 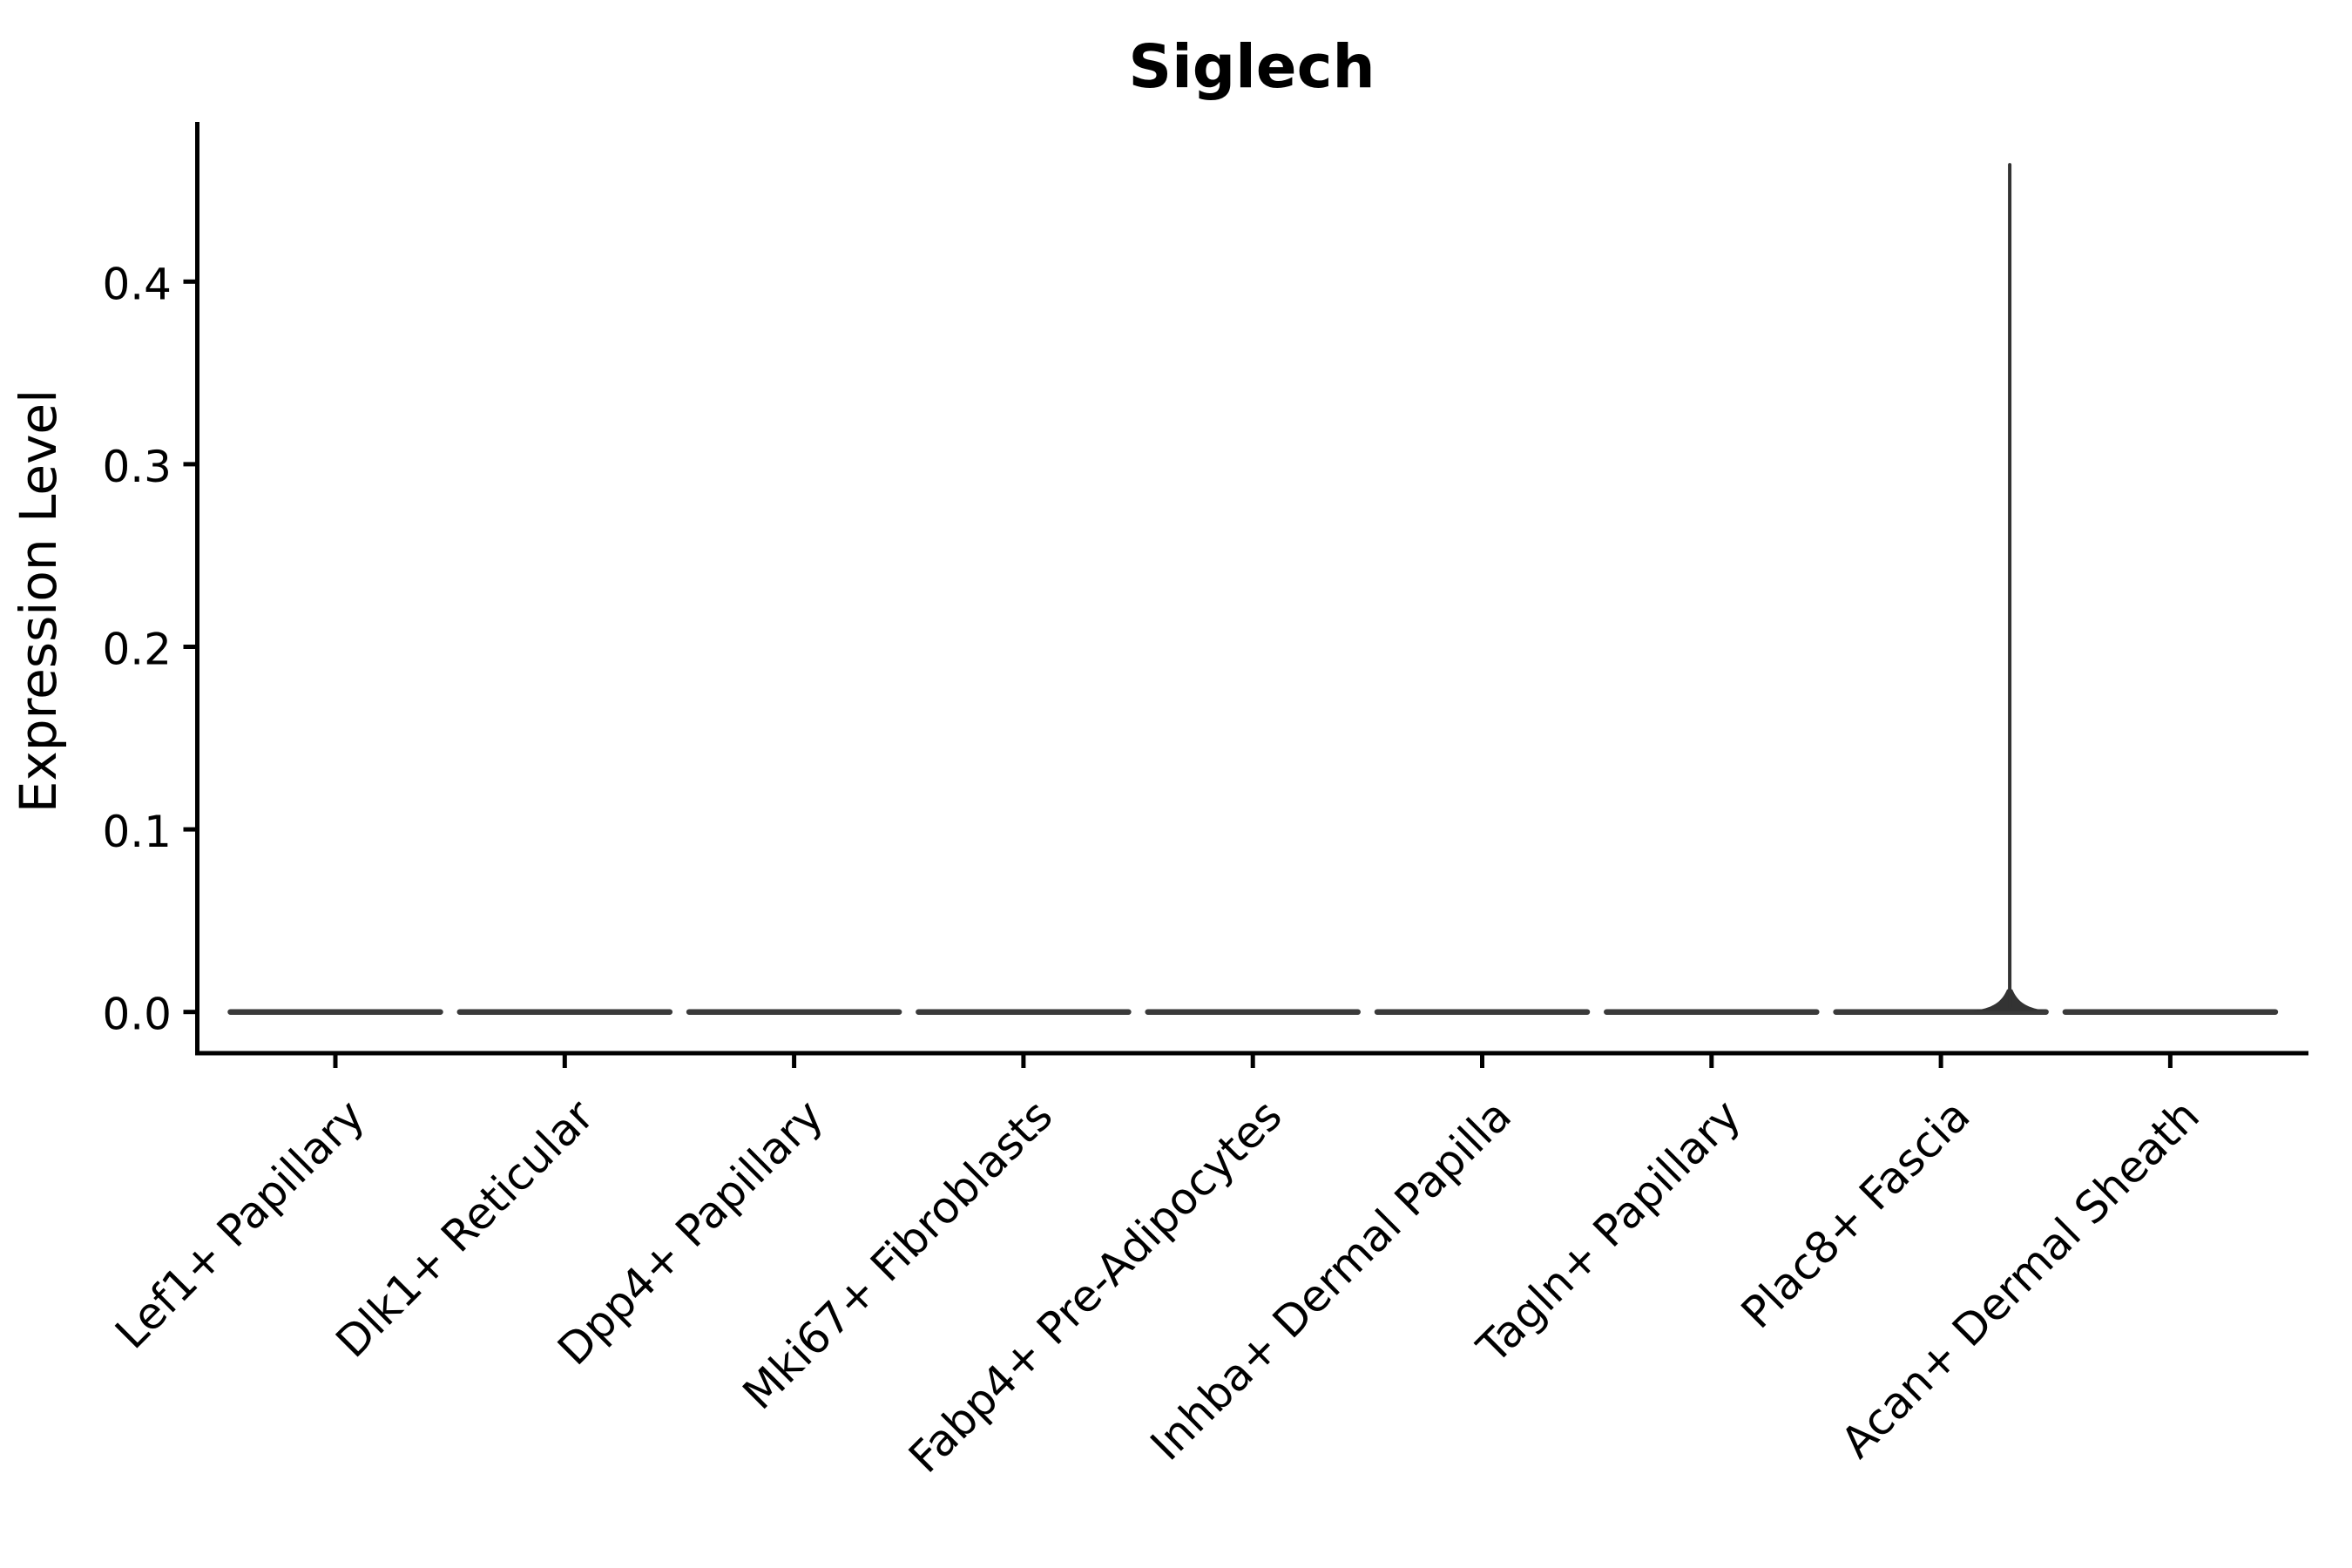 What do you see at coordinates (137, 467) in the screenshot?
I see `y-tick-label: 0.3` at bounding box center [137, 467].